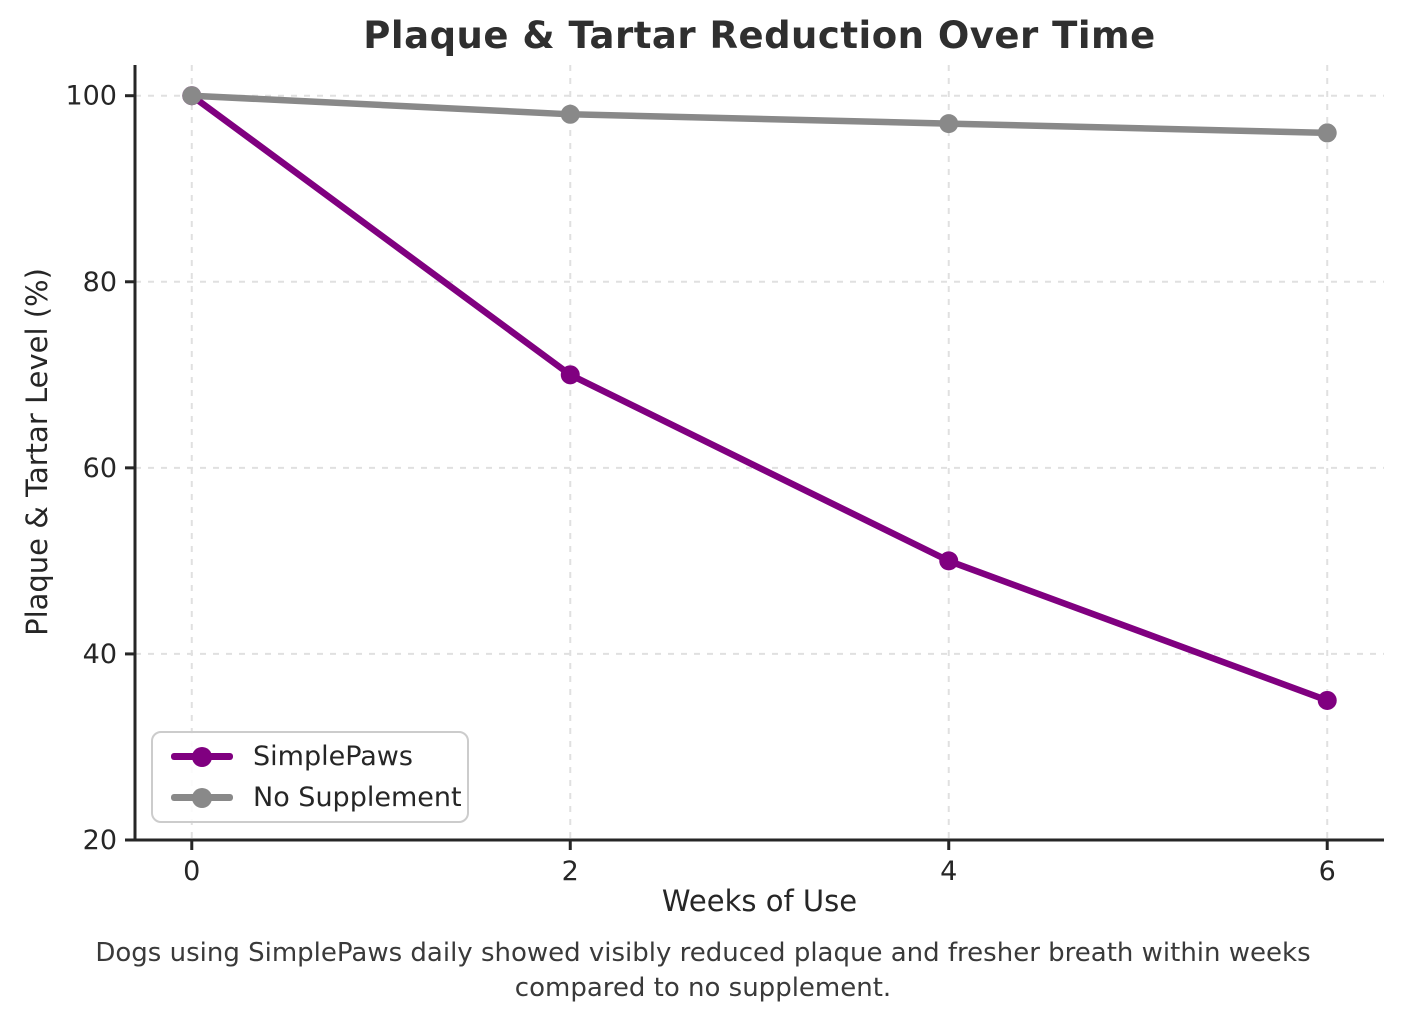 This screenshot has width=1406, height=1022. I want to click on legend-marker-no-supplement, so click(202, 797).